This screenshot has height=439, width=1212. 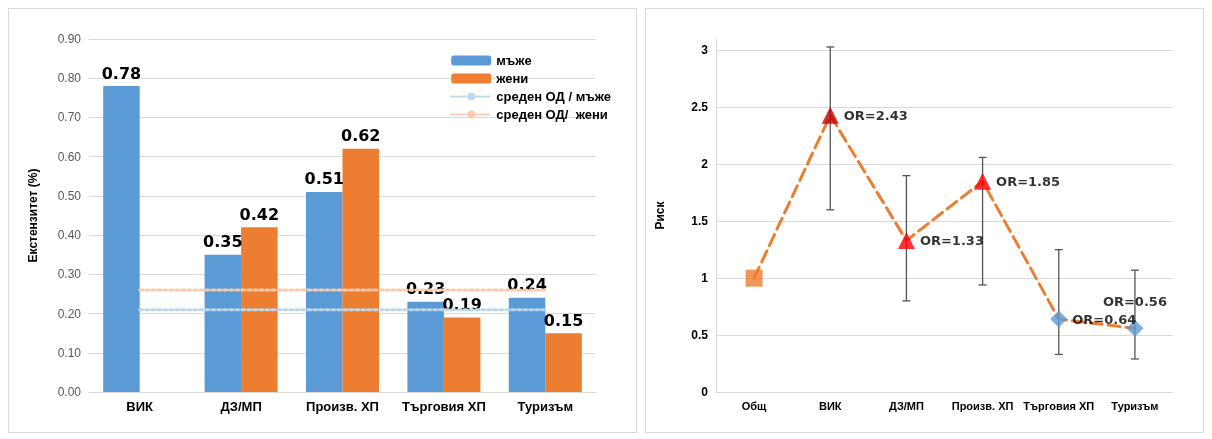 What do you see at coordinates (700, 221) in the screenshot?
I see `y-tick-label: 1.5` at bounding box center [700, 221].